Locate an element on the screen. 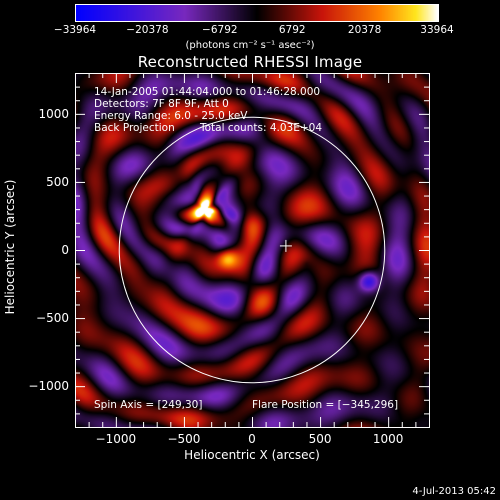 The width and height of the screenshot is (500, 500). method-annotation: Back Projection is located at coordinates (134, 128).